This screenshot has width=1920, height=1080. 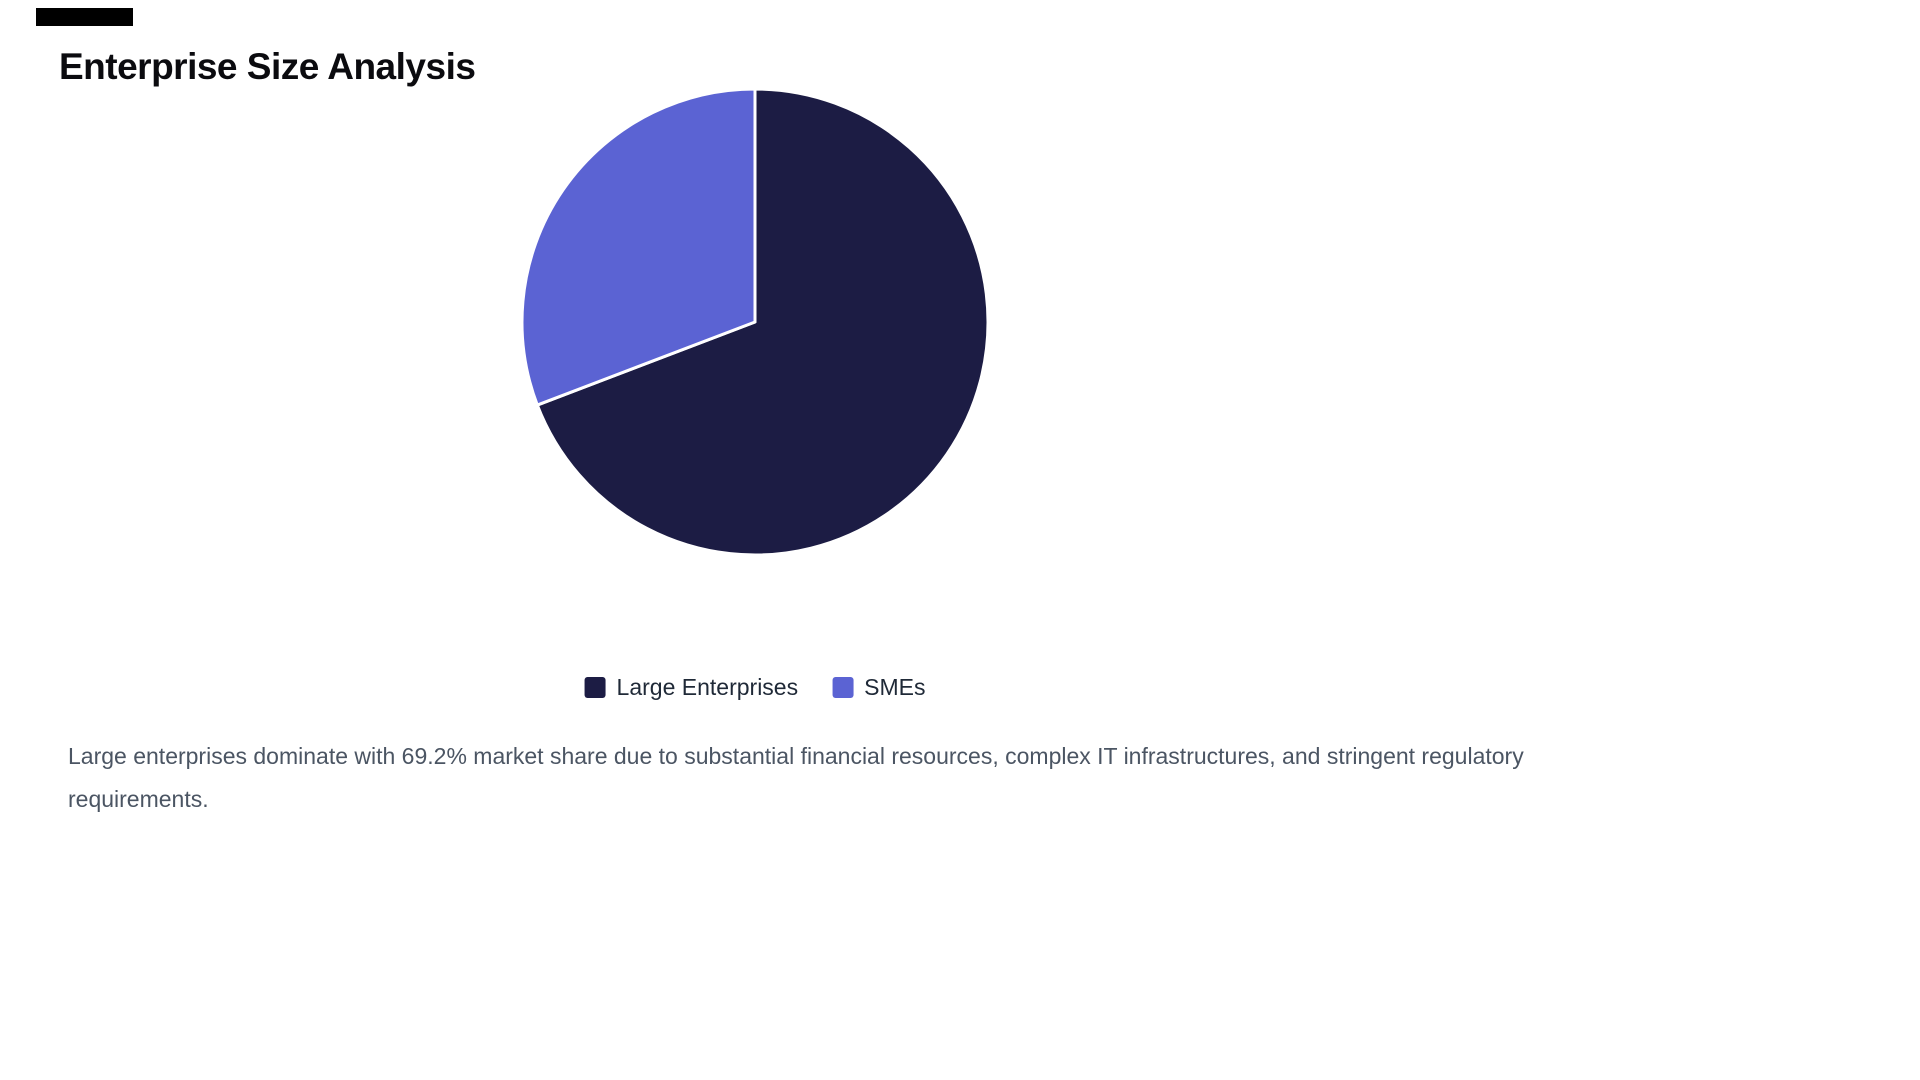 I want to click on legend-item-smes: SMEs, so click(x=878, y=687).